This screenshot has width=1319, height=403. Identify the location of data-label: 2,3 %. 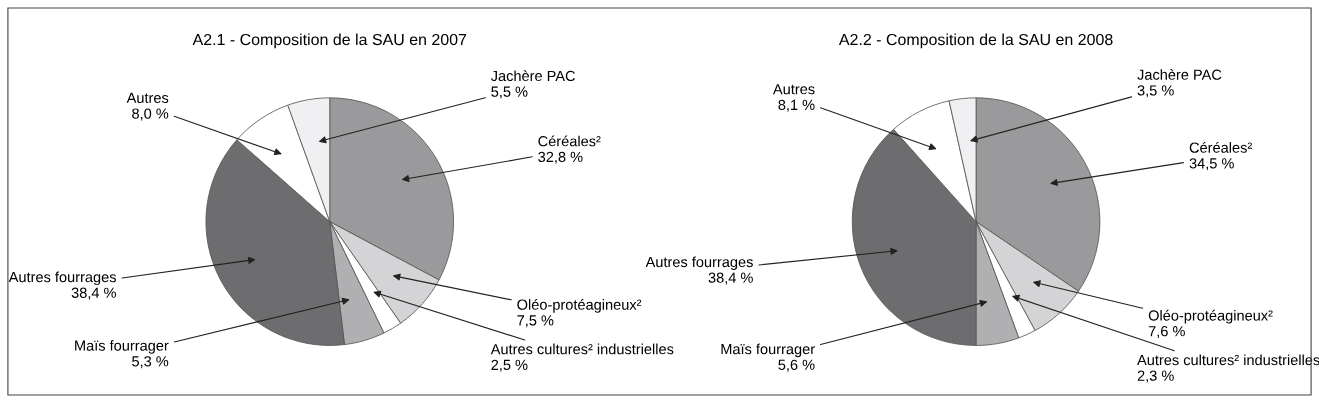
(1155, 376).